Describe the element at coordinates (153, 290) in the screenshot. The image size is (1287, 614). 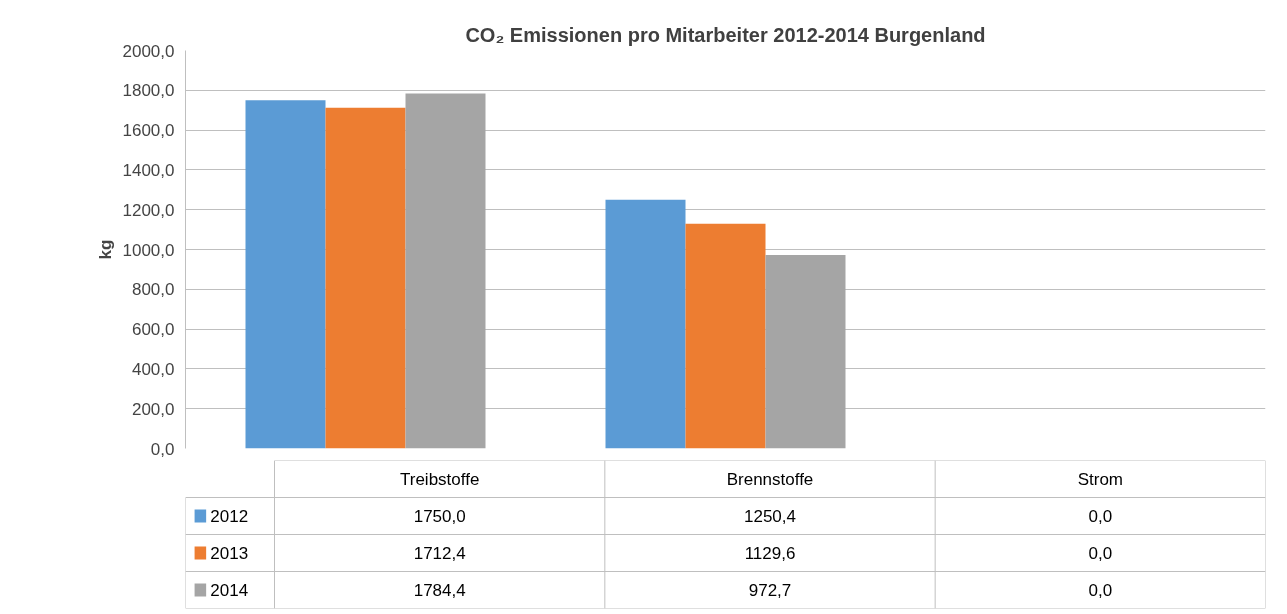
I see `y-tick-label: 800,0` at that location.